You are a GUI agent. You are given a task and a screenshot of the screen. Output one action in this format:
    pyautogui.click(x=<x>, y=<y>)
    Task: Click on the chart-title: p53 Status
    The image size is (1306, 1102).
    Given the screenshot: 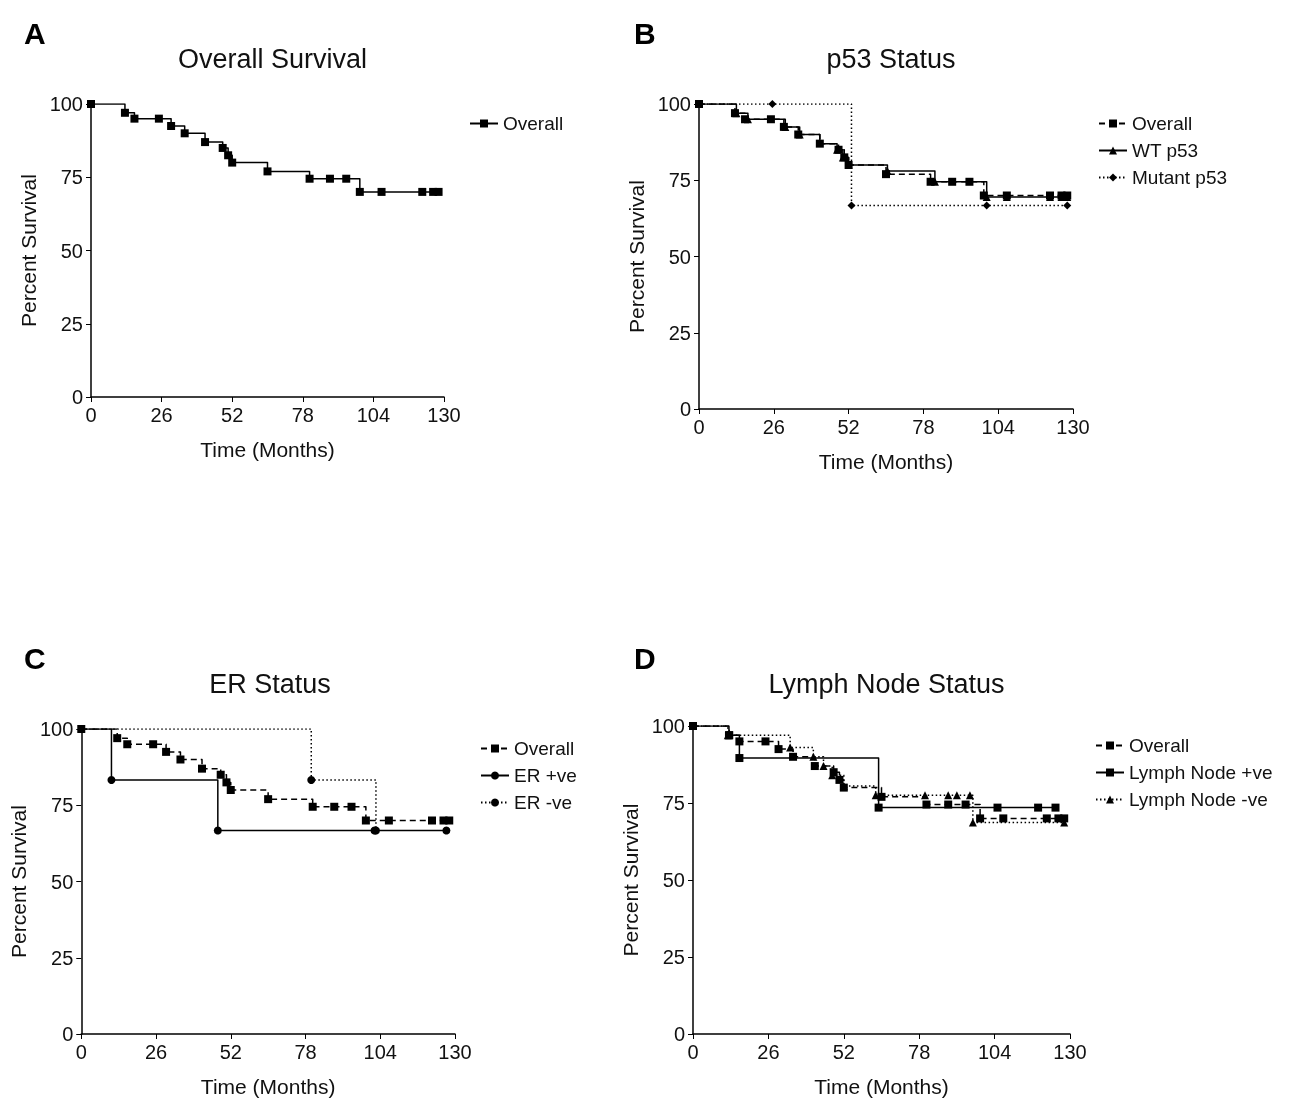 What is the action you would take?
    pyautogui.click(x=891, y=58)
    